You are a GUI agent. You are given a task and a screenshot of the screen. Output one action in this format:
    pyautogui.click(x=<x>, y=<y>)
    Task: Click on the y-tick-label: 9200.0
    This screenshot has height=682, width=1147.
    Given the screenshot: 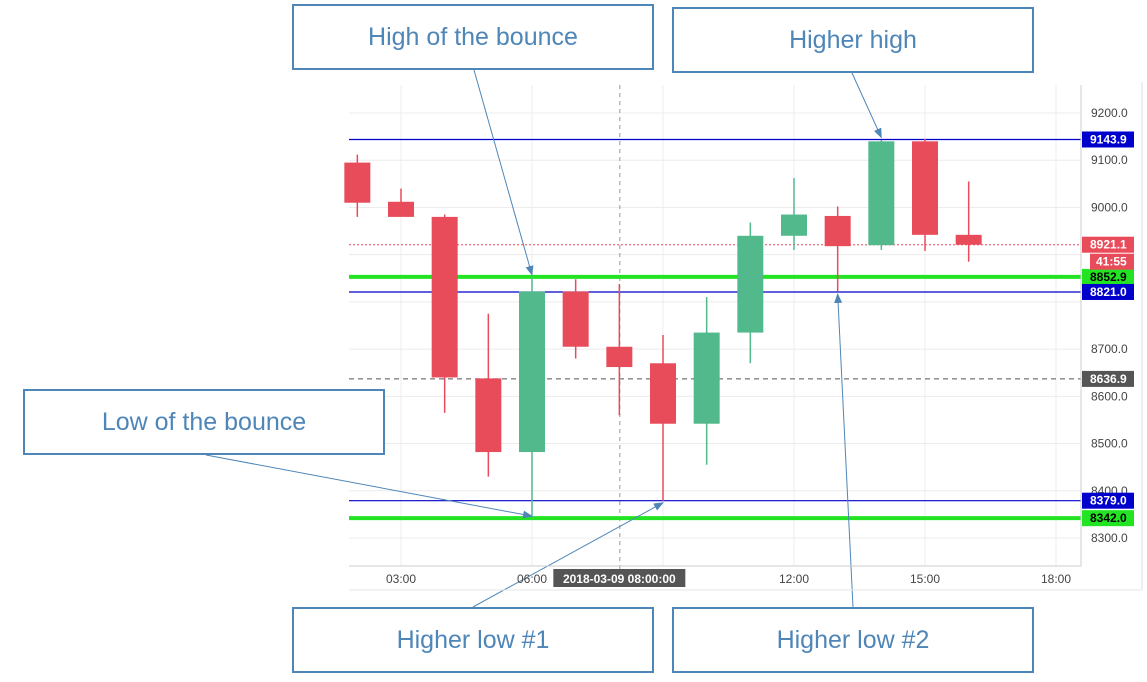 What is the action you would take?
    pyautogui.click(x=1109, y=113)
    